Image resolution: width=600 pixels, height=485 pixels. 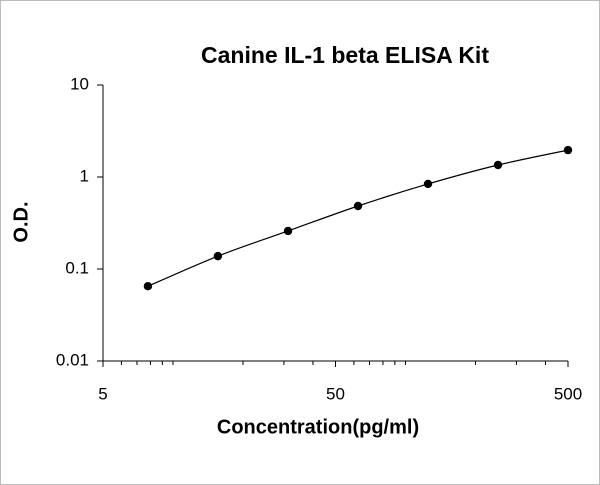 I want to click on x-tick-label: 5, so click(x=102, y=393).